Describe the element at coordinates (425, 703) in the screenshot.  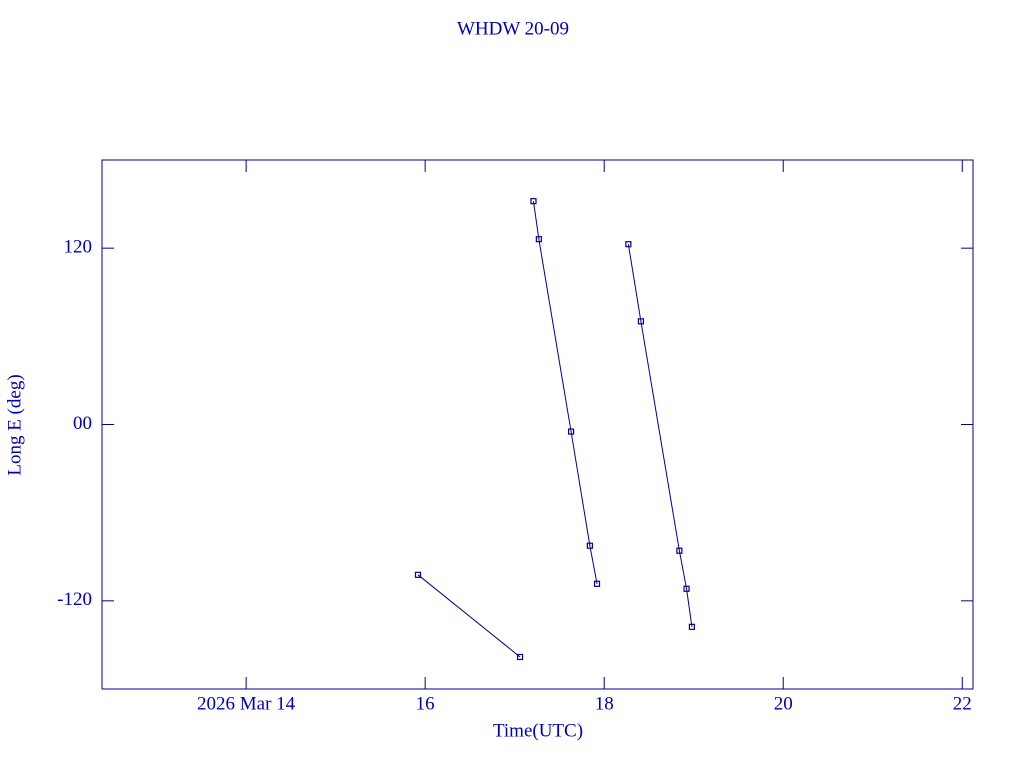
I see `x-tick-label: 16` at that location.